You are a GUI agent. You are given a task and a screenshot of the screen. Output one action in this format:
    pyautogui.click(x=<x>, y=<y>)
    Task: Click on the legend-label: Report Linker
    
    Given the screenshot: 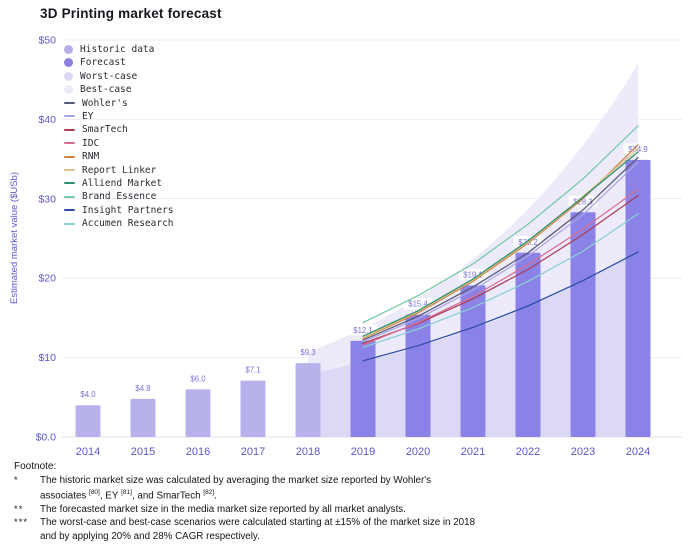 What is the action you would take?
    pyautogui.click(x=119, y=170)
    